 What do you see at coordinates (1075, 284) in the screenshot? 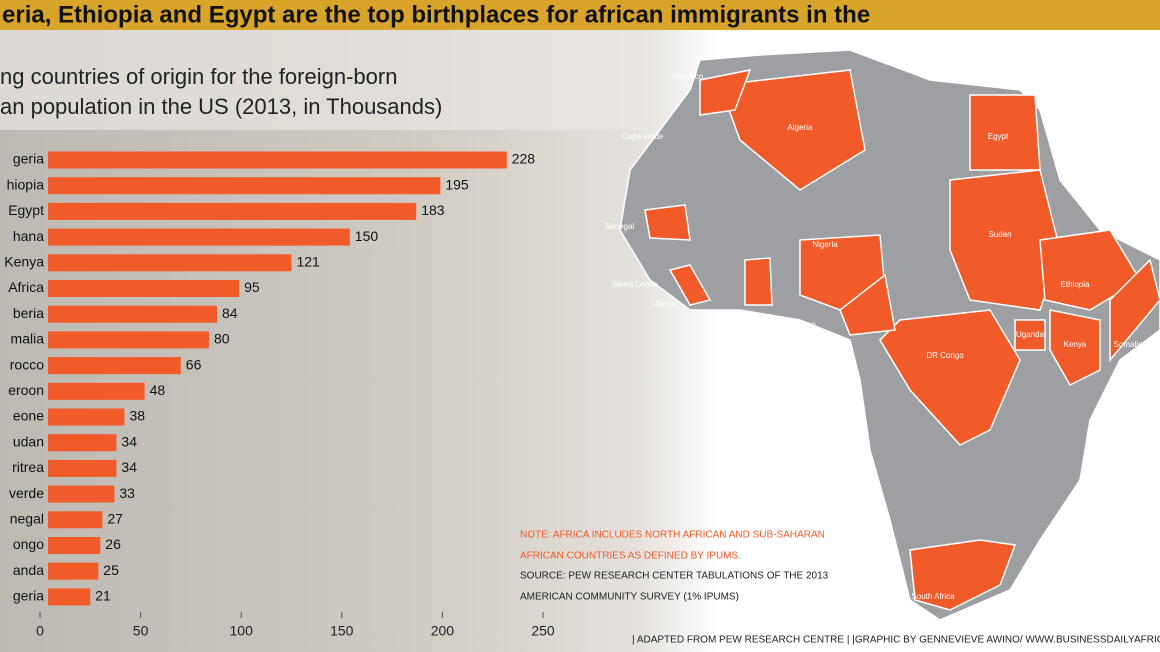
I see `map-label: Ethiopia` at bounding box center [1075, 284].